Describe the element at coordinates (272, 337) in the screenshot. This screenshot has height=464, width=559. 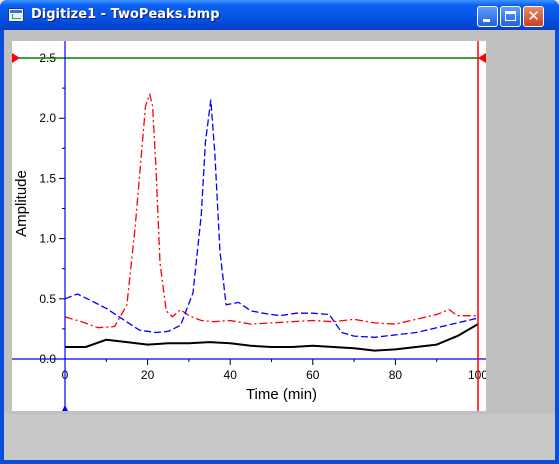
I see `data-series-line` at that location.